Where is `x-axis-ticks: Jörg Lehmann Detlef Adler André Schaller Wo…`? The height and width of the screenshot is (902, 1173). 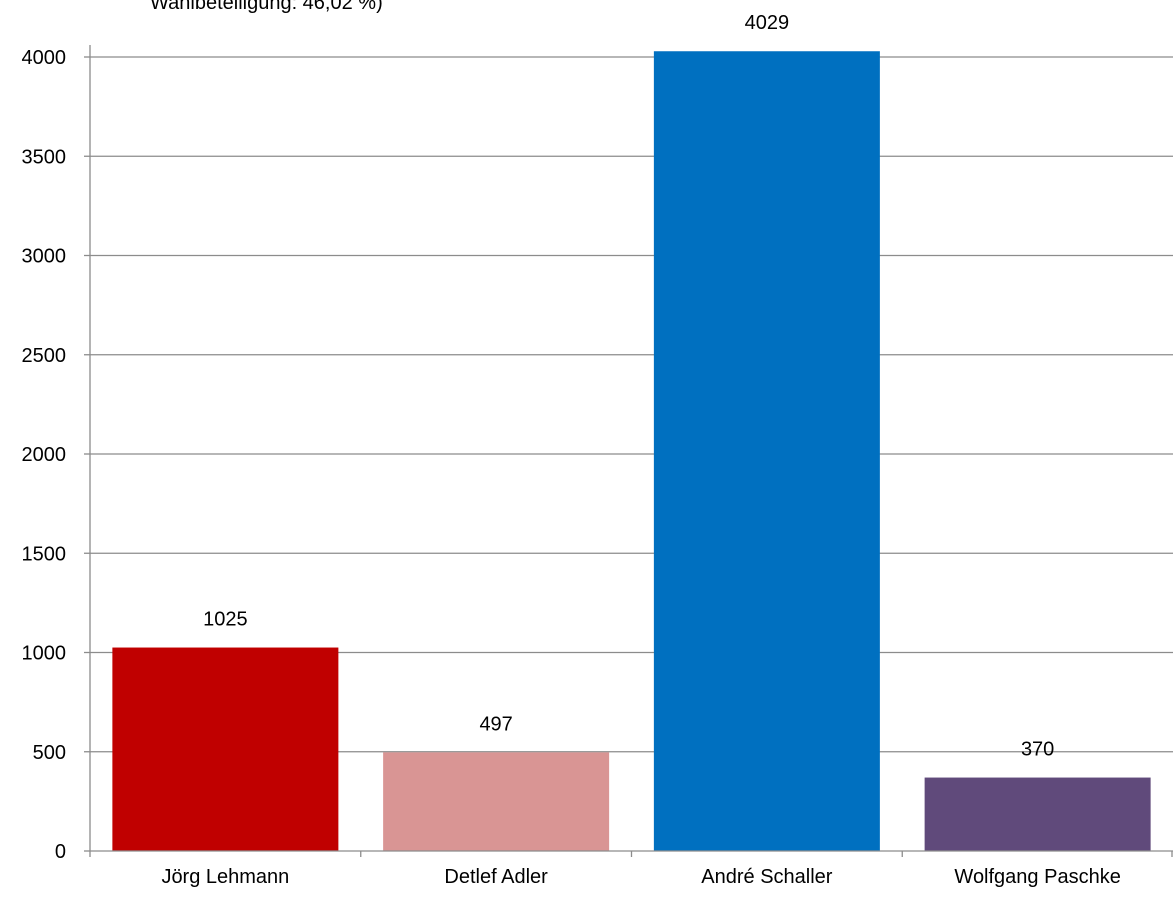 x-axis-ticks: Jörg Lehmann Detlef Adler André Schaller Wo… is located at coordinates (631, 869).